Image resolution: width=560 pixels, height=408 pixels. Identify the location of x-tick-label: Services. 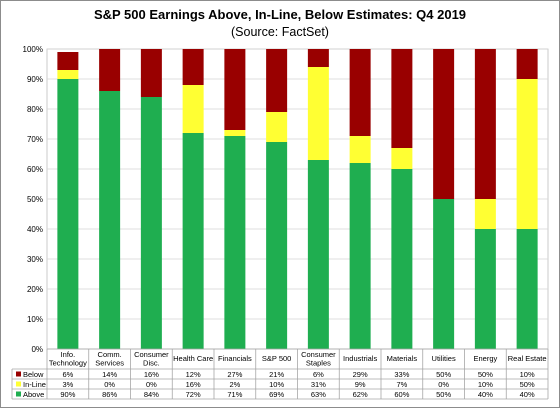
(109, 363).